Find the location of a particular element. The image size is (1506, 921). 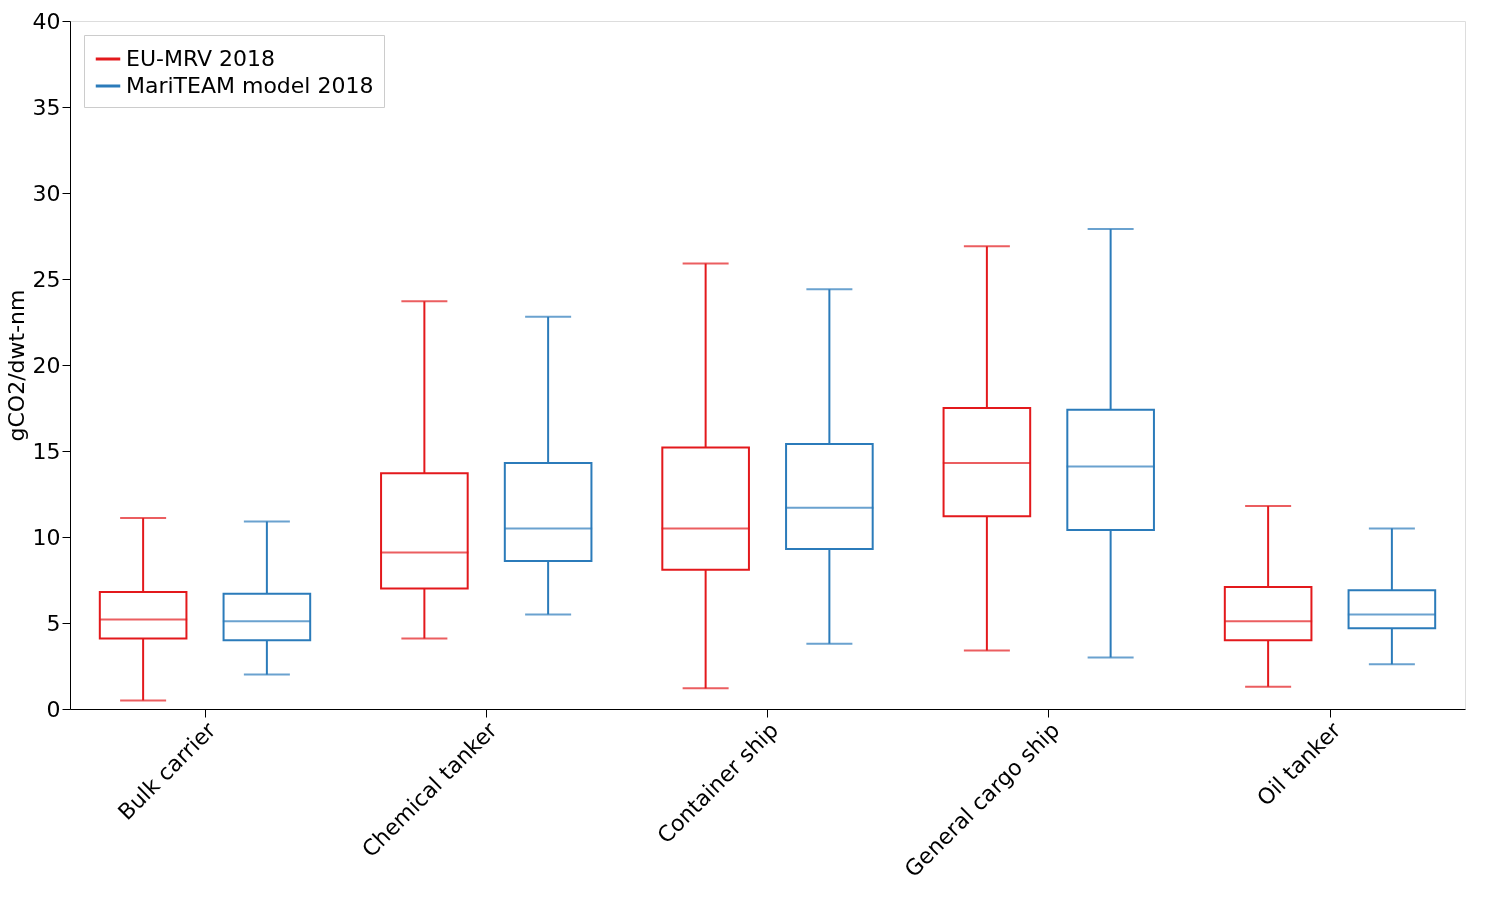

y-tick-label: 5 is located at coordinates (53, 623).